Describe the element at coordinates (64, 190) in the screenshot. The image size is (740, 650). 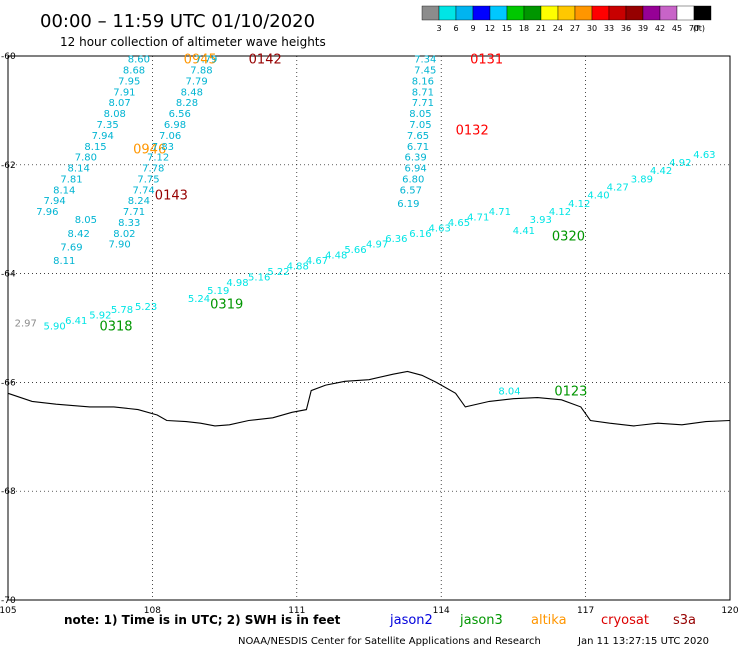
I see `wave-height-label: 8.14` at that location.